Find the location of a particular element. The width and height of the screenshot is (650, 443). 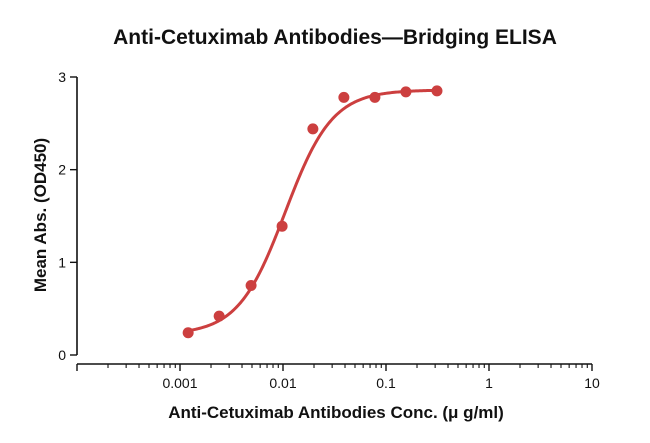

x-tick-label: 0.001 is located at coordinates (179, 383).